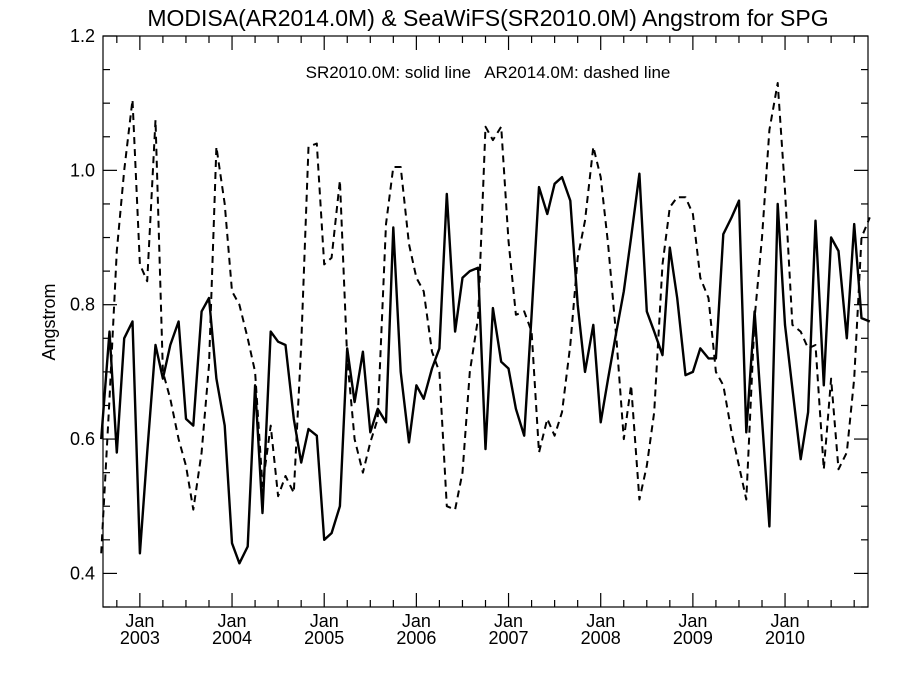 The image size is (900, 675). I want to click on x-tick-year: 2009, so click(693, 638).